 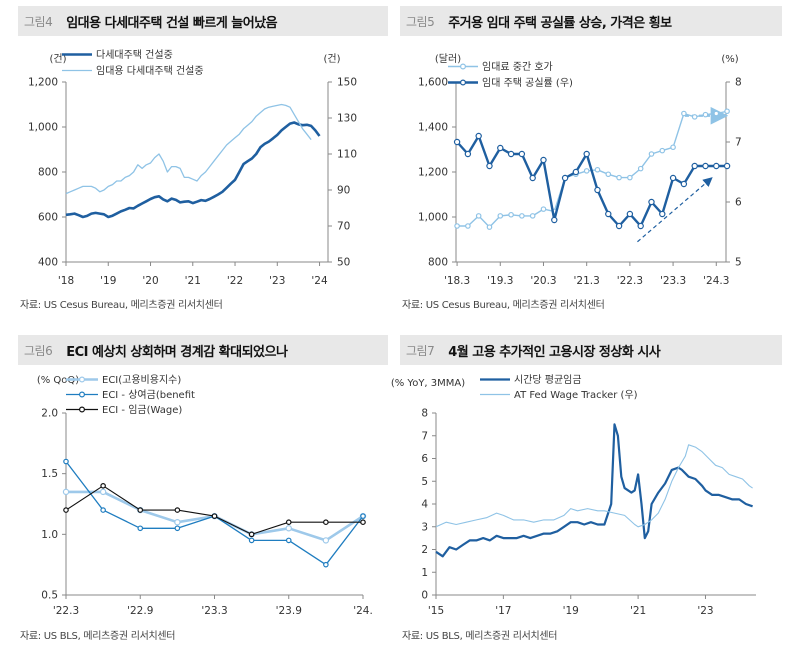 I want to click on x-tick-label: '21.3, so click(x=587, y=281).